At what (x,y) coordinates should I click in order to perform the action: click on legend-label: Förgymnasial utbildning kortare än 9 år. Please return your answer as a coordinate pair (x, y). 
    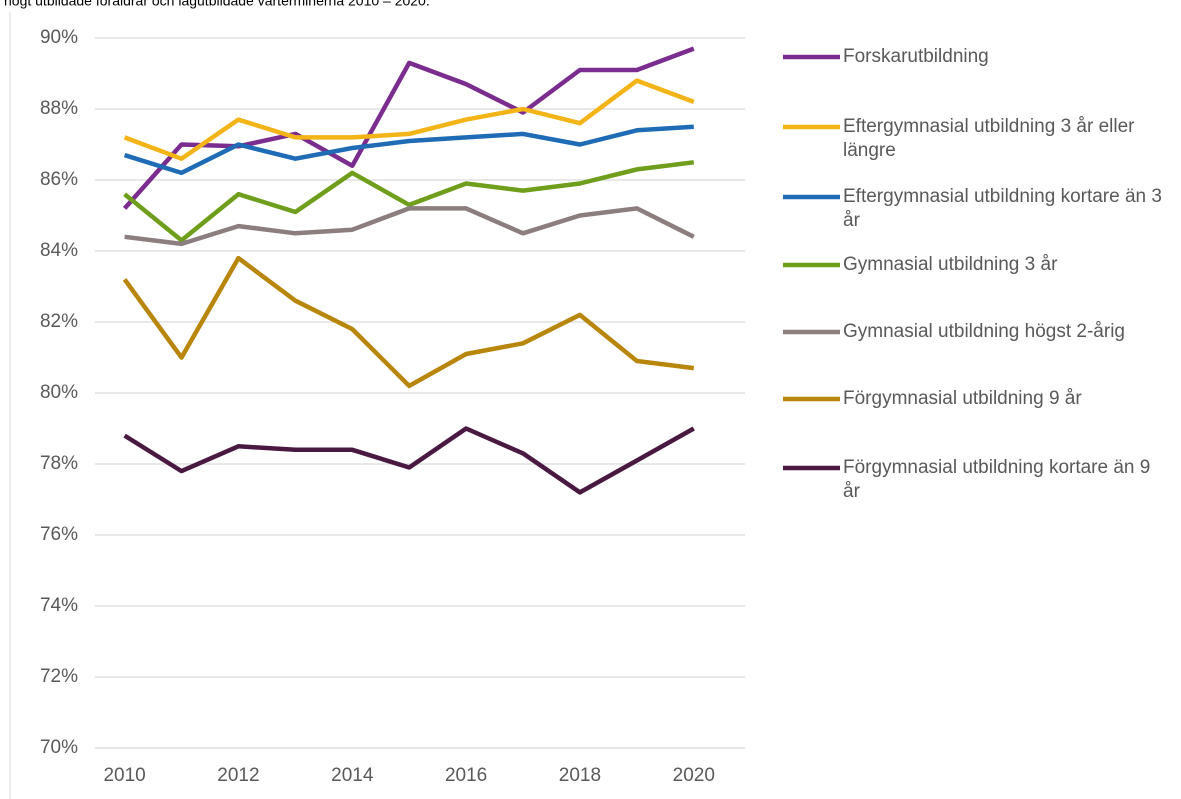
    Looking at the image, I should click on (997, 479).